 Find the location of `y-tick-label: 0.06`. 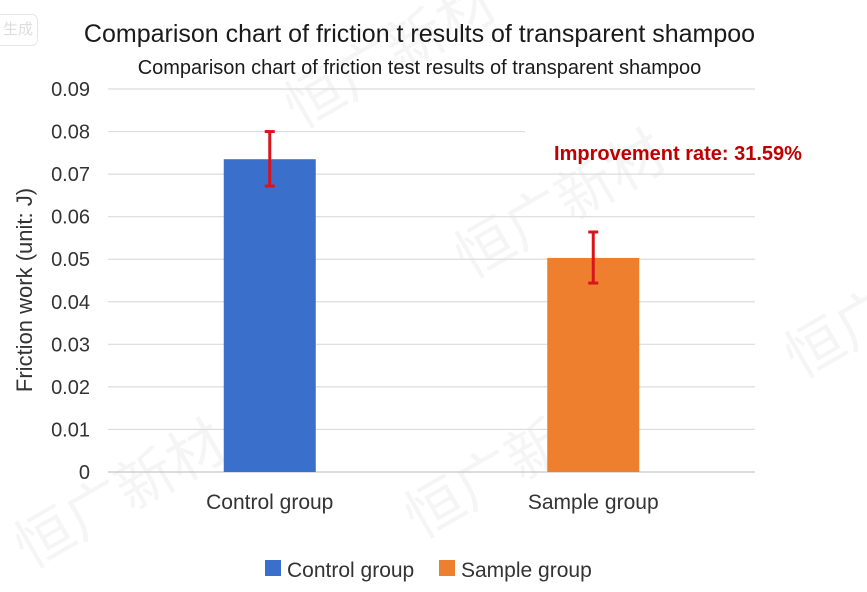

y-tick-label: 0.06 is located at coordinates (70, 218).